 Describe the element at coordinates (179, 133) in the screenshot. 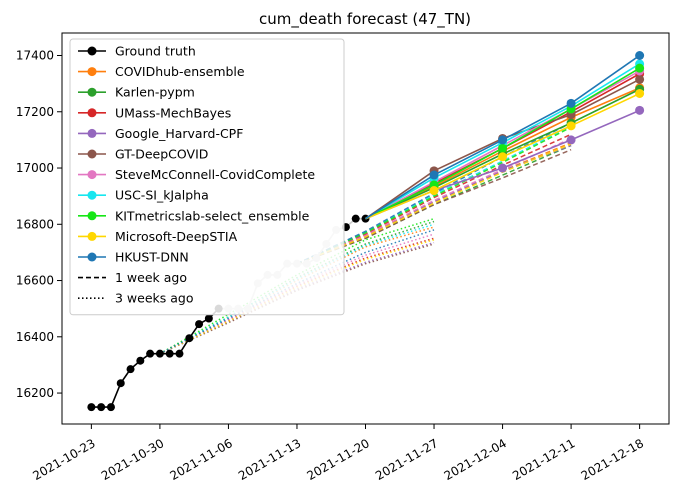

I see `legend-label: Google_Harvard-CPF` at that location.